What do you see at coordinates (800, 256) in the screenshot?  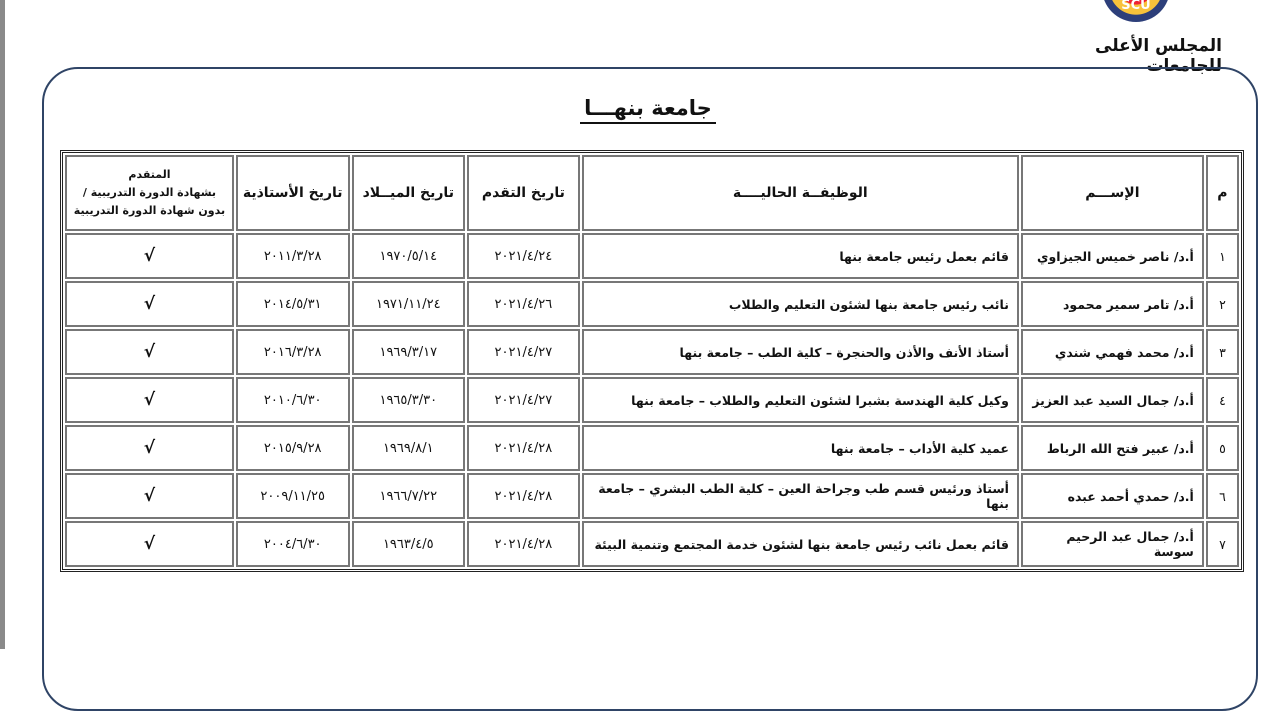 I see `cell-job: قائم بعمل رئيس جامعة بنها` at bounding box center [800, 256].